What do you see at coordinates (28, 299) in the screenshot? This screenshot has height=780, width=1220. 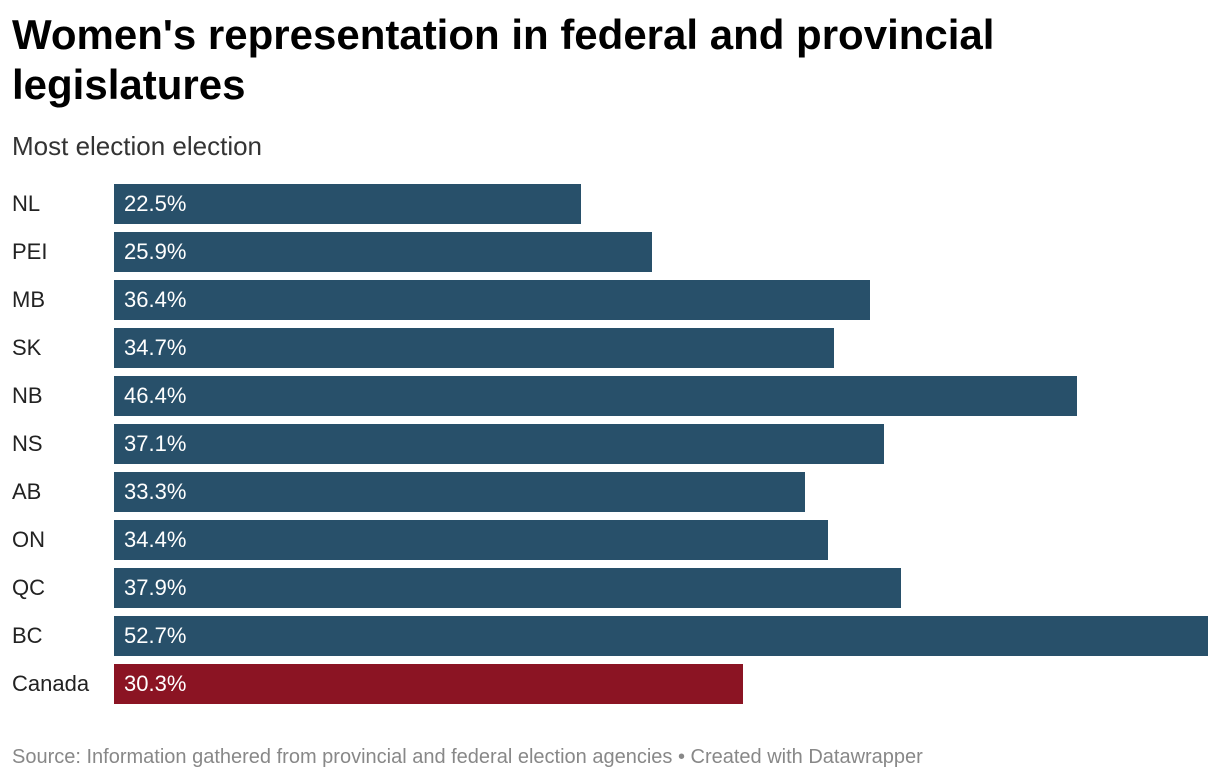 I see `category-label: MB` at bounding box center [28, 299].